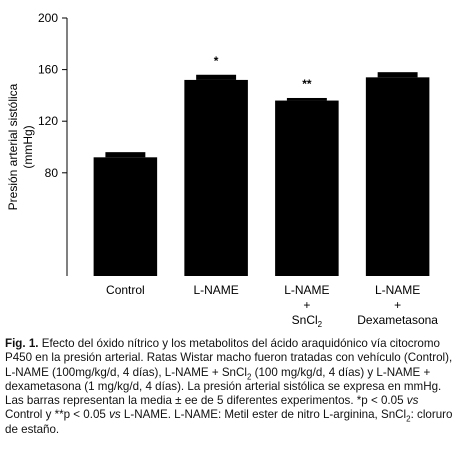 The image size is (461, 456). What do you see at coordinates (48, 70) in the screenshot?
I see `y-tick-label: 160` at bounding box center [48, 70].